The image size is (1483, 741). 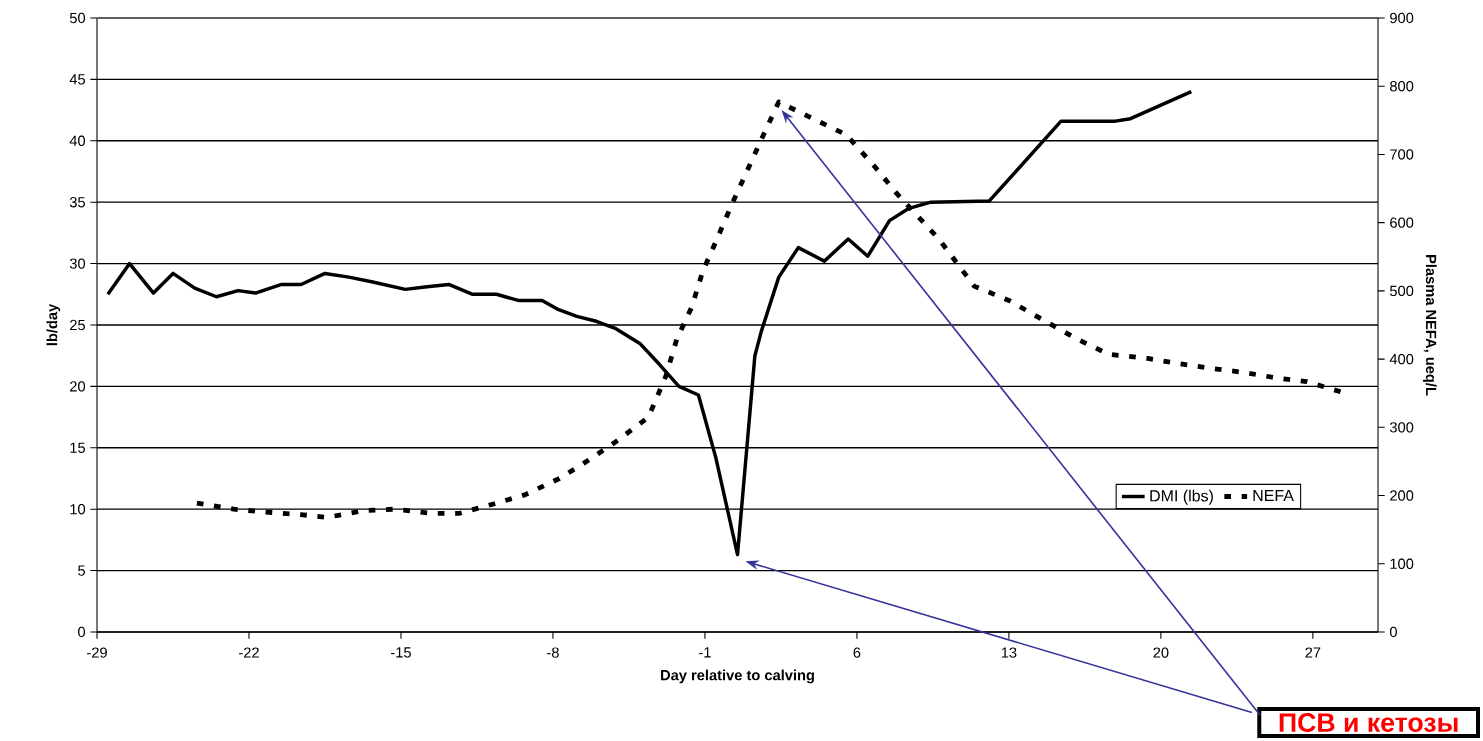 I want to click on x-tick-label: -22, so click(x=249, y=652).